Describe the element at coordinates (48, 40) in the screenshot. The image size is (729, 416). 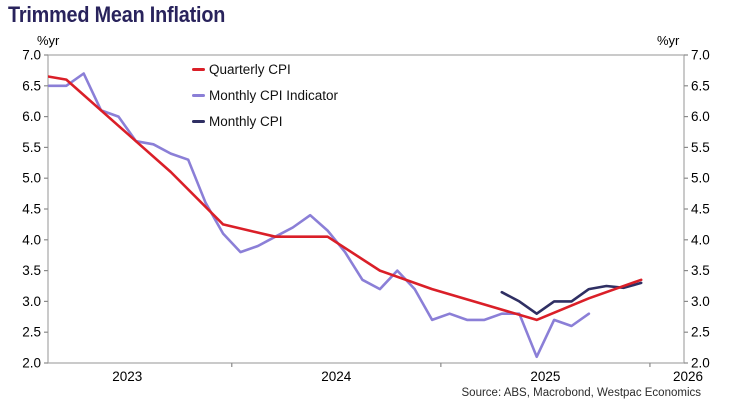
I see `y-axis-unit-left: %yr` at that location.